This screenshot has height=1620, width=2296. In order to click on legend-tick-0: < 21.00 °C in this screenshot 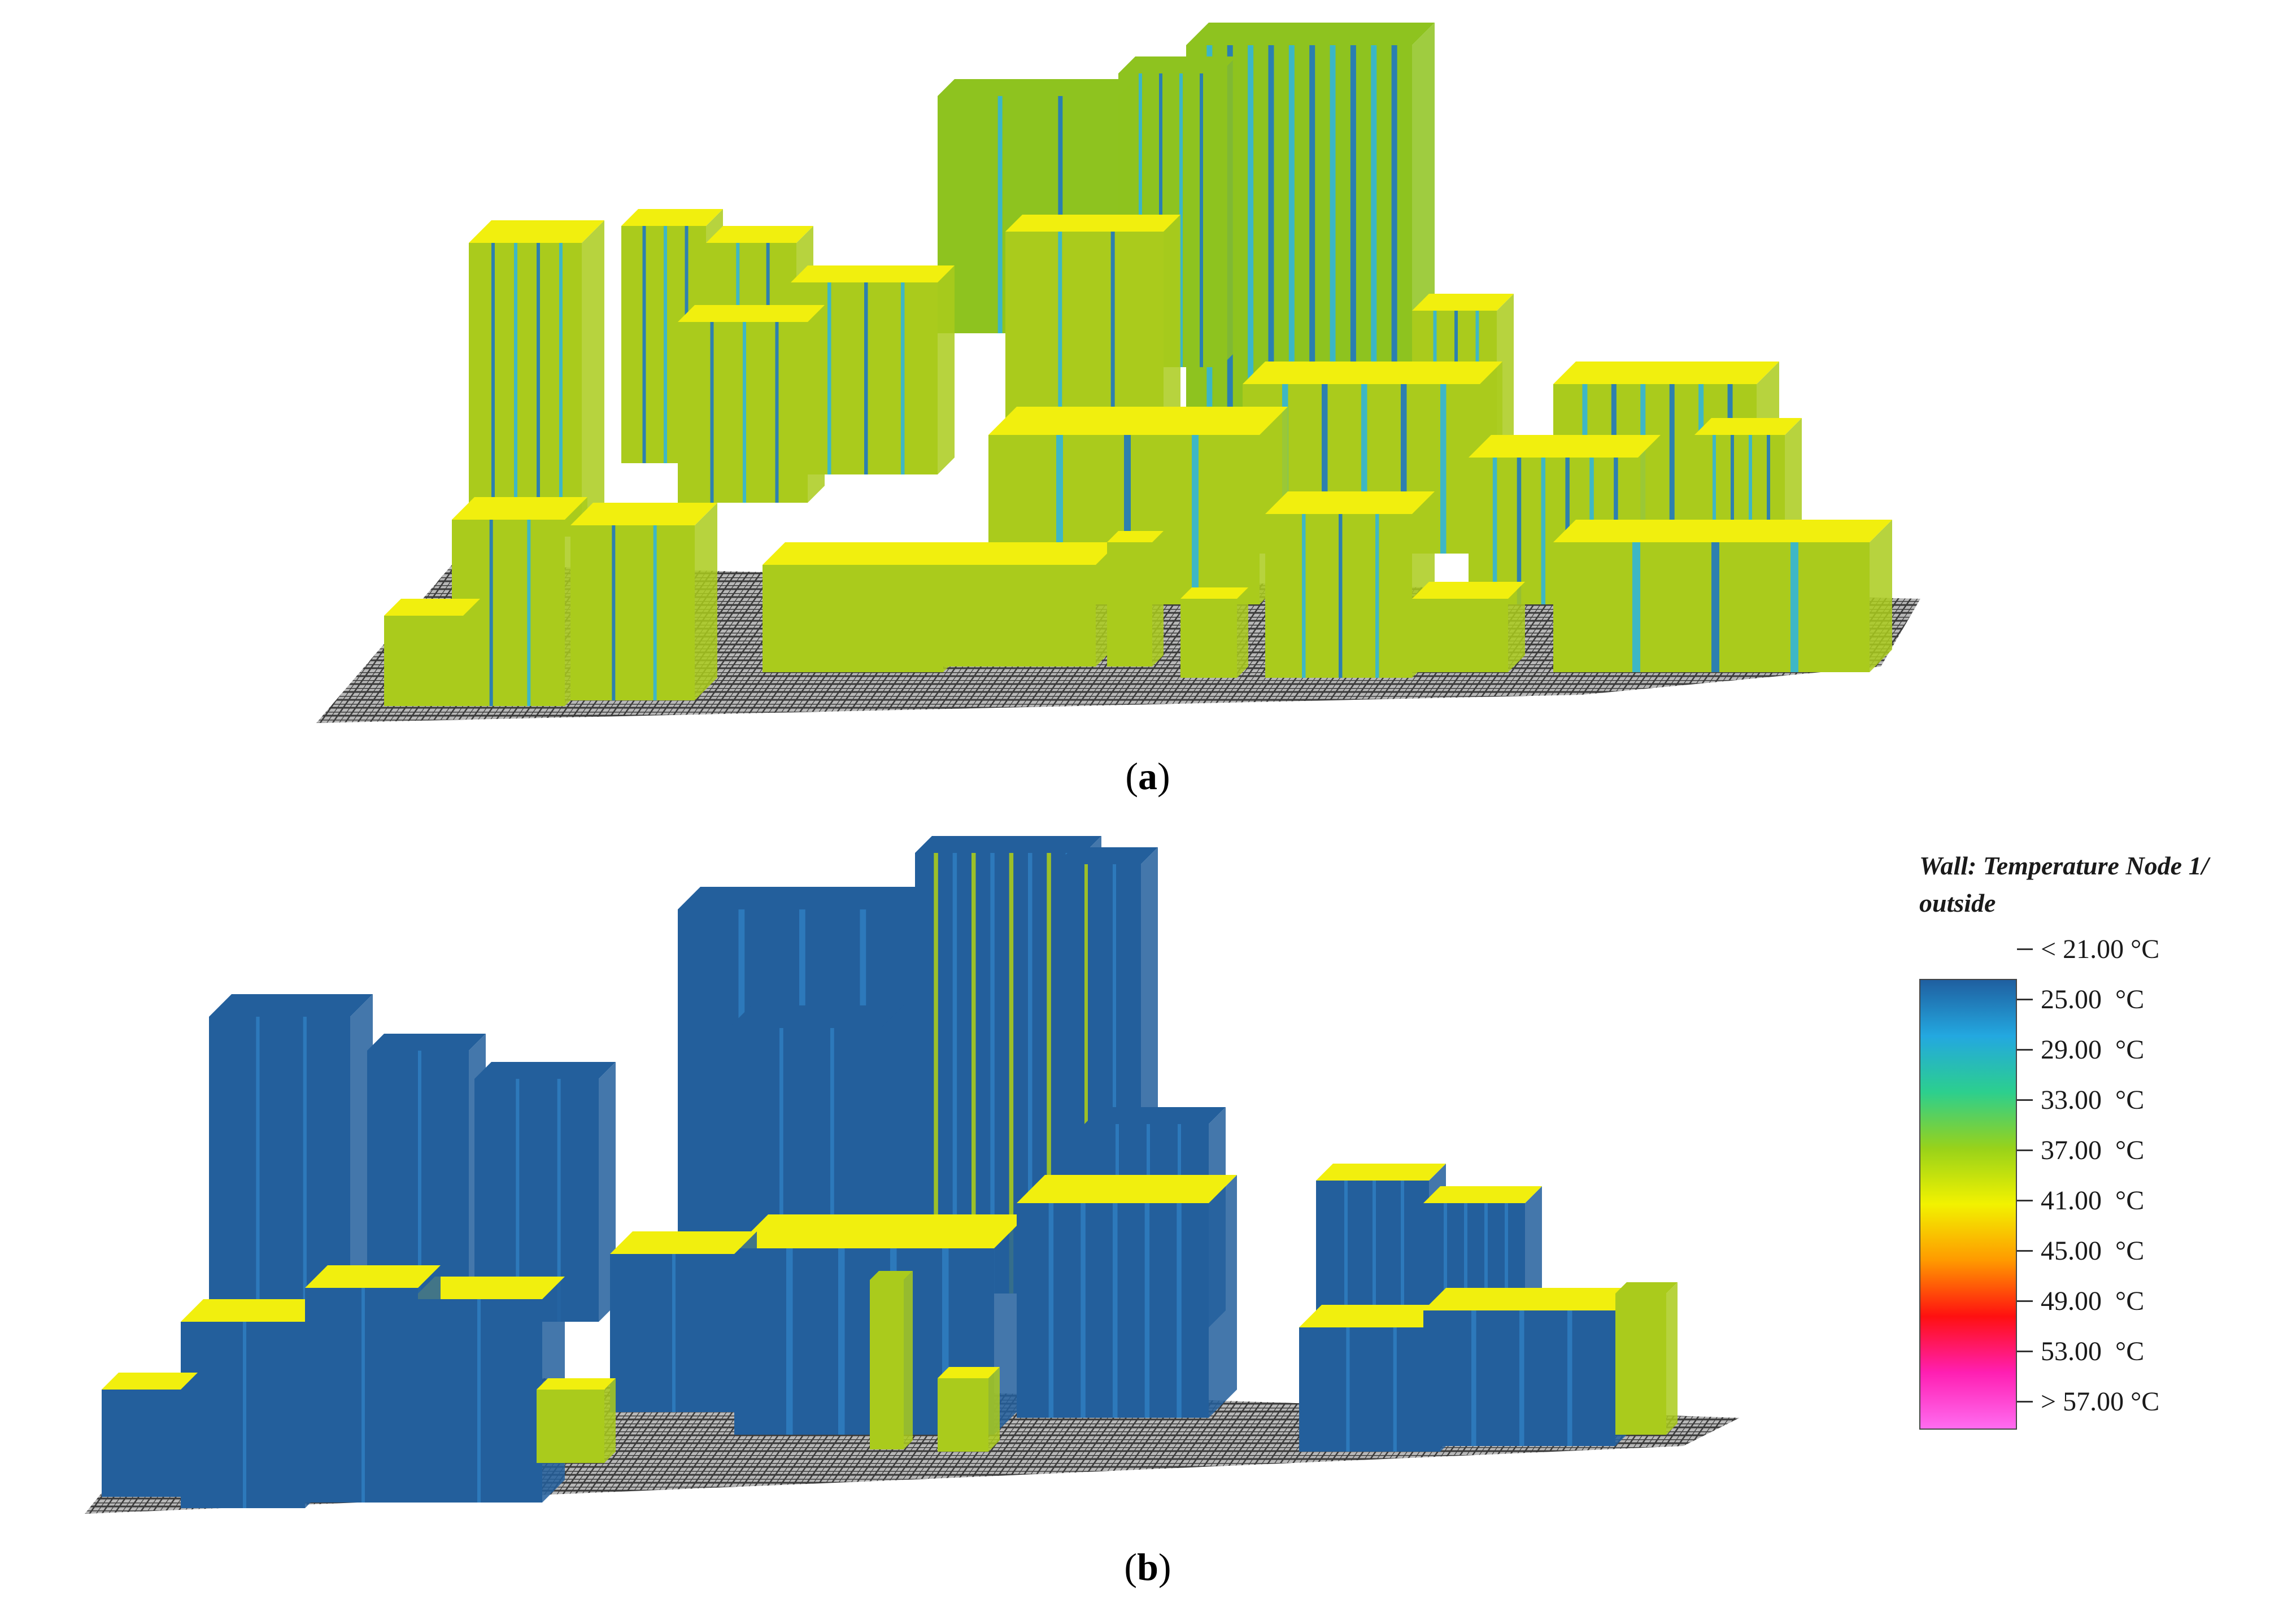, I will do `click(2088, 949)`.